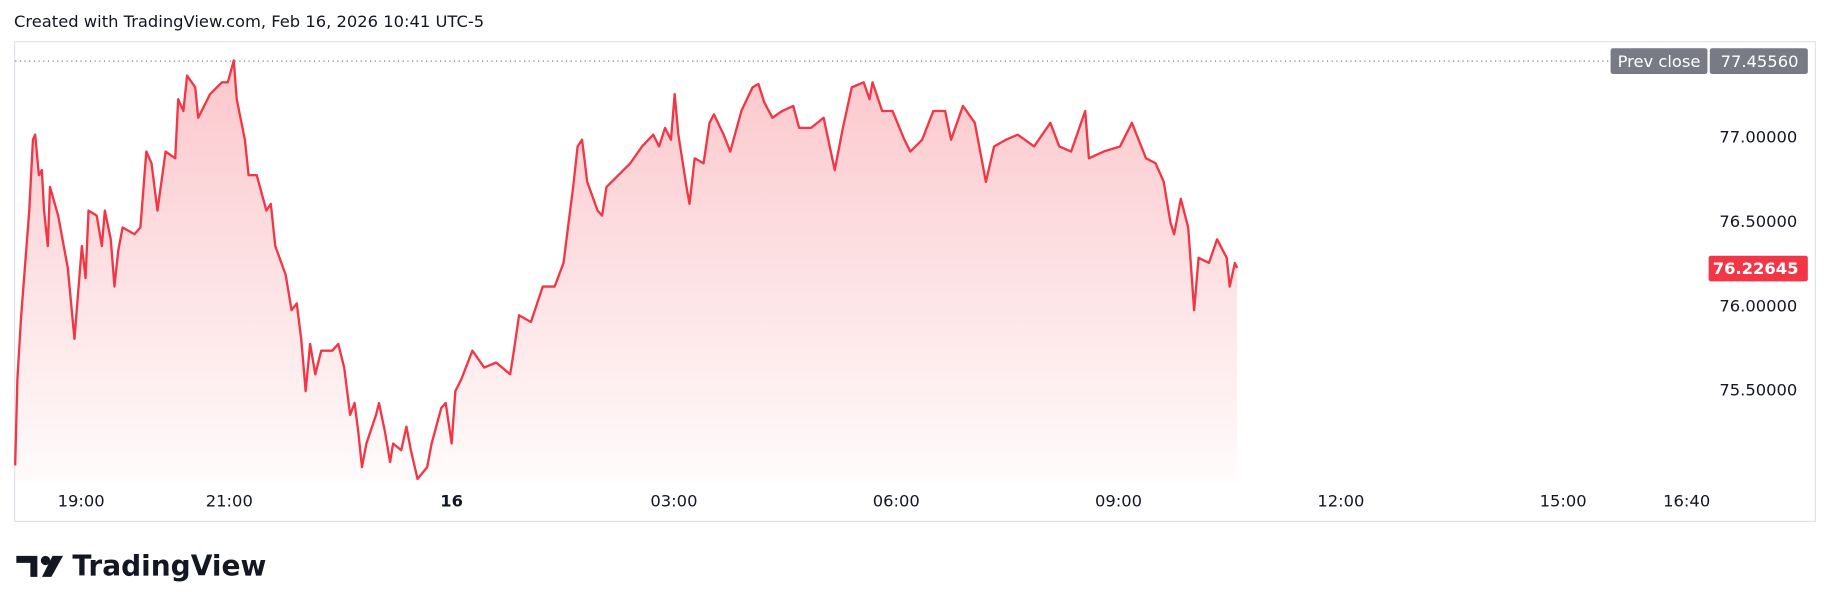  Describe the element at coordinates (1758, 390) in the screenshot. I see `y-tick-label: 75.50000` at that location.